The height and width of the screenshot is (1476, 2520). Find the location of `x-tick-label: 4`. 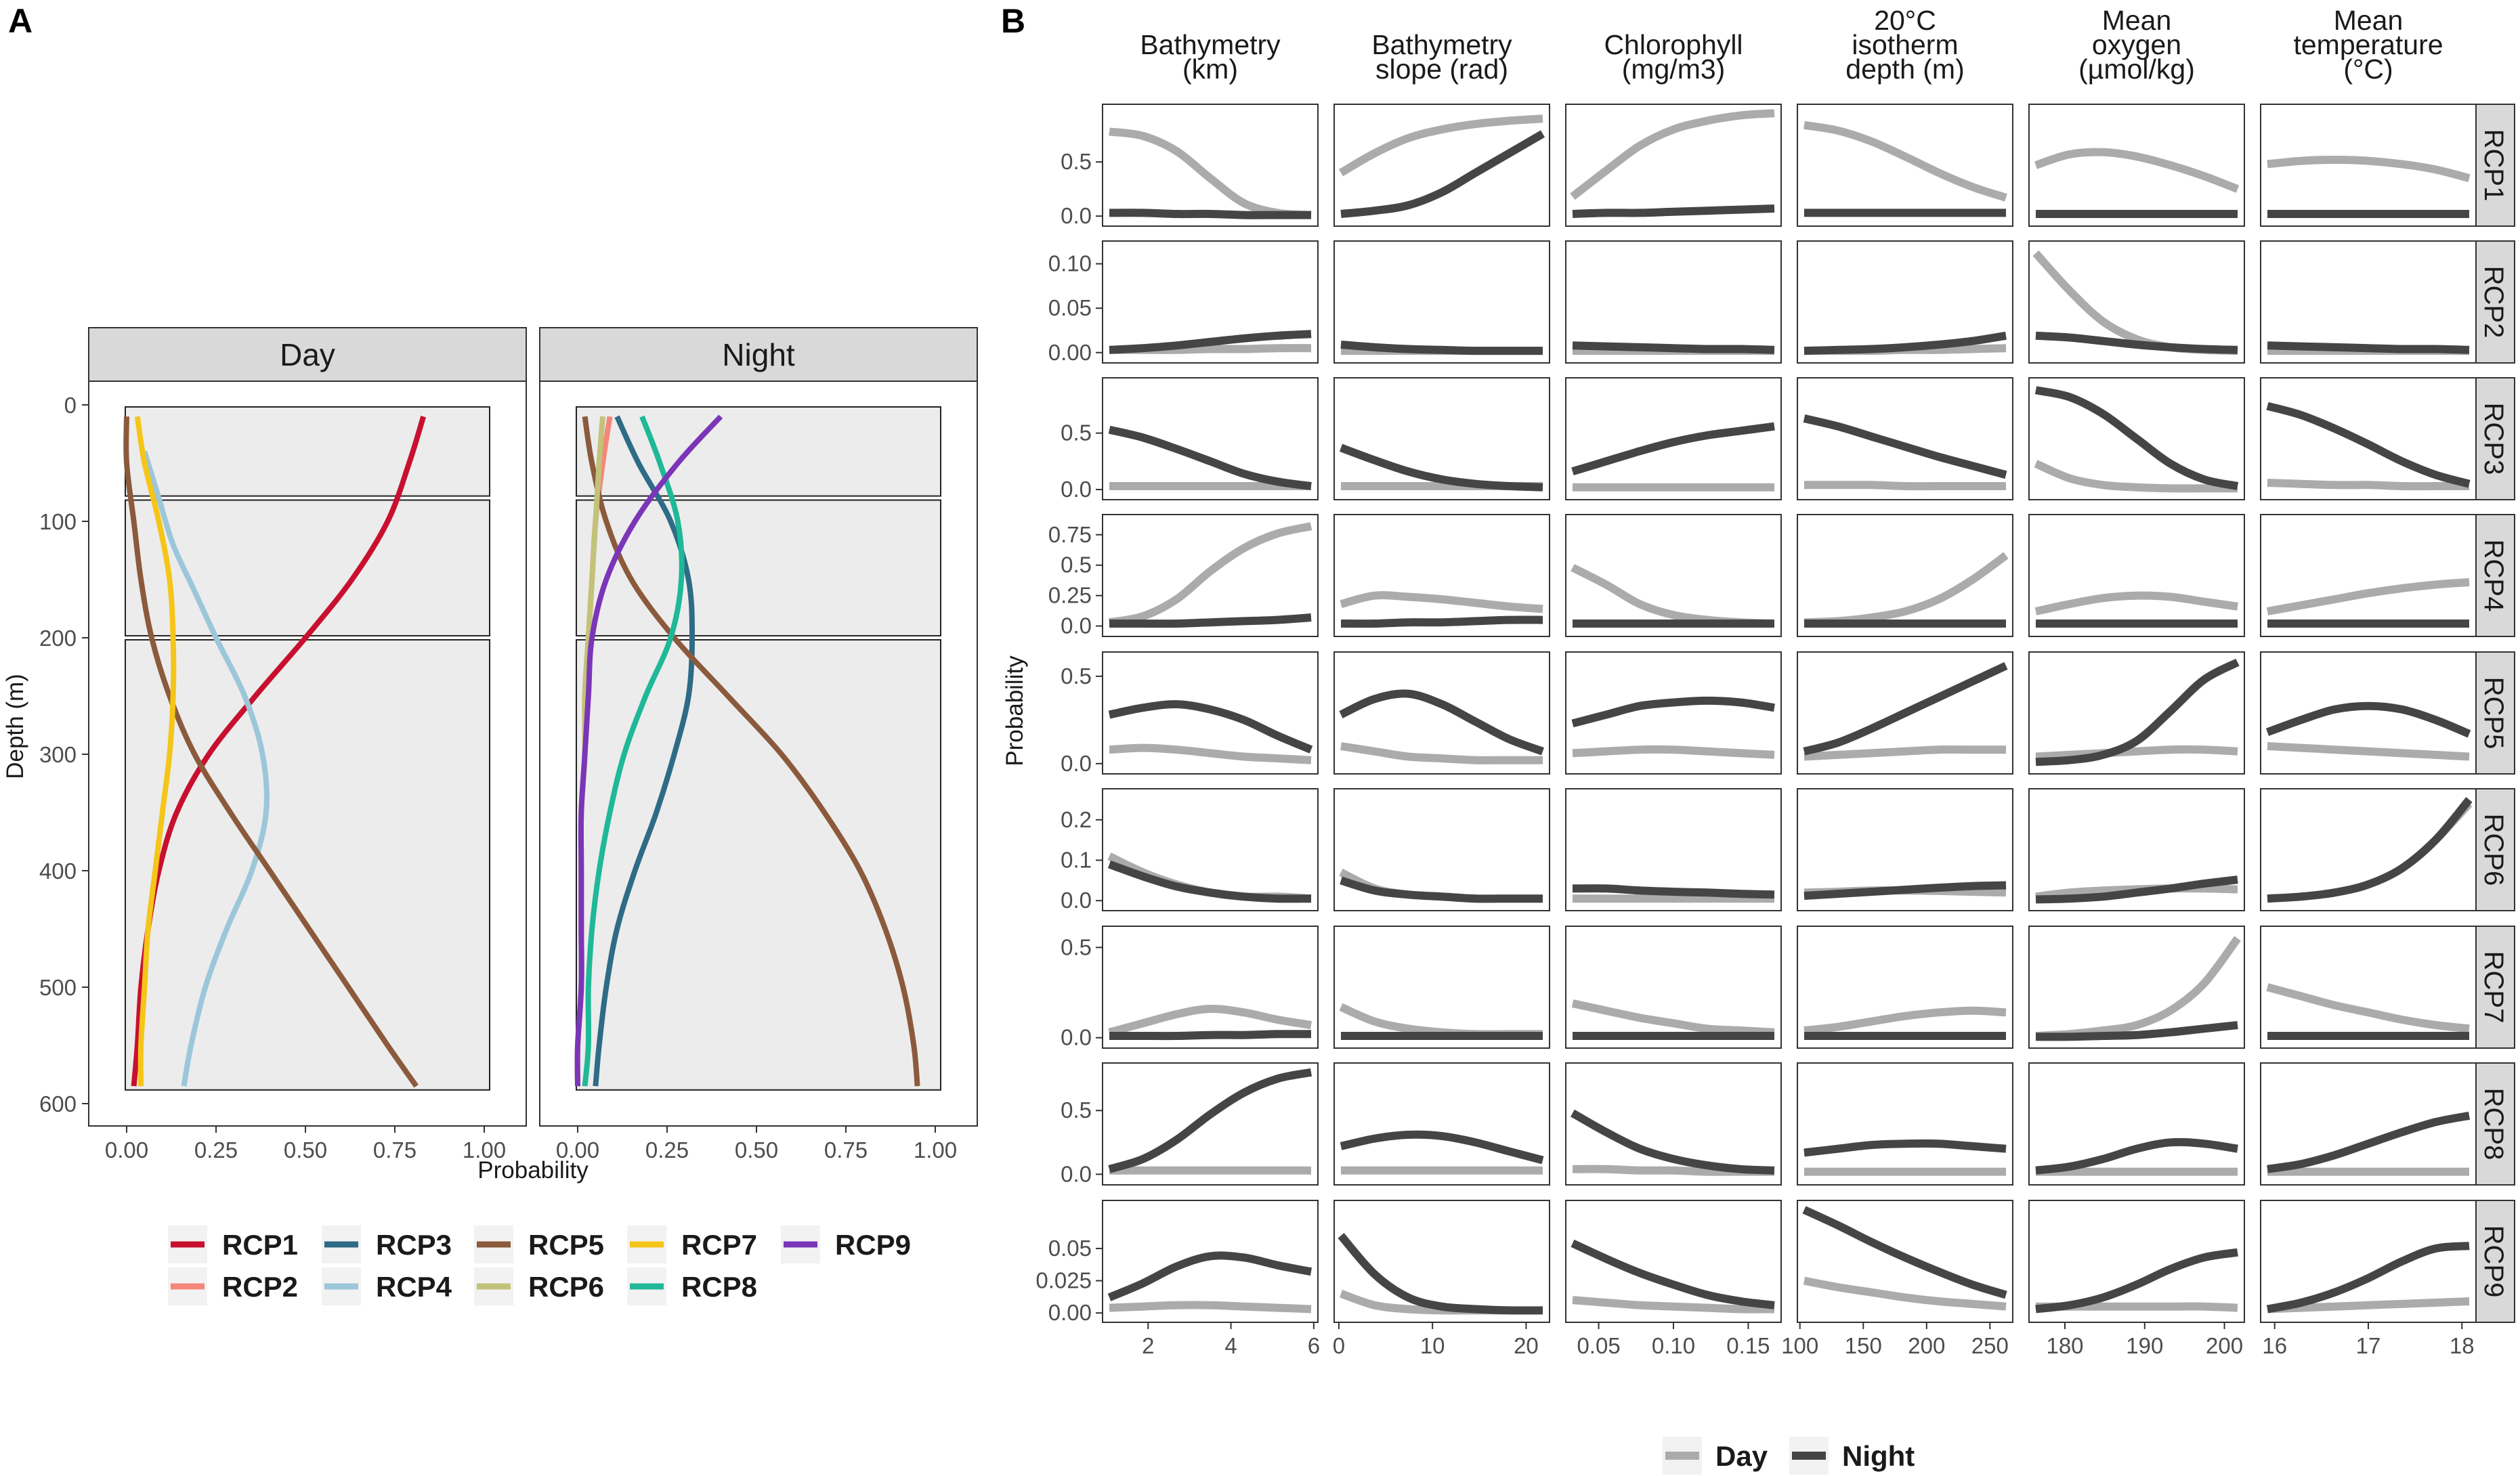

x-tick-label: 4 is located at coordinates (1231, 1345).